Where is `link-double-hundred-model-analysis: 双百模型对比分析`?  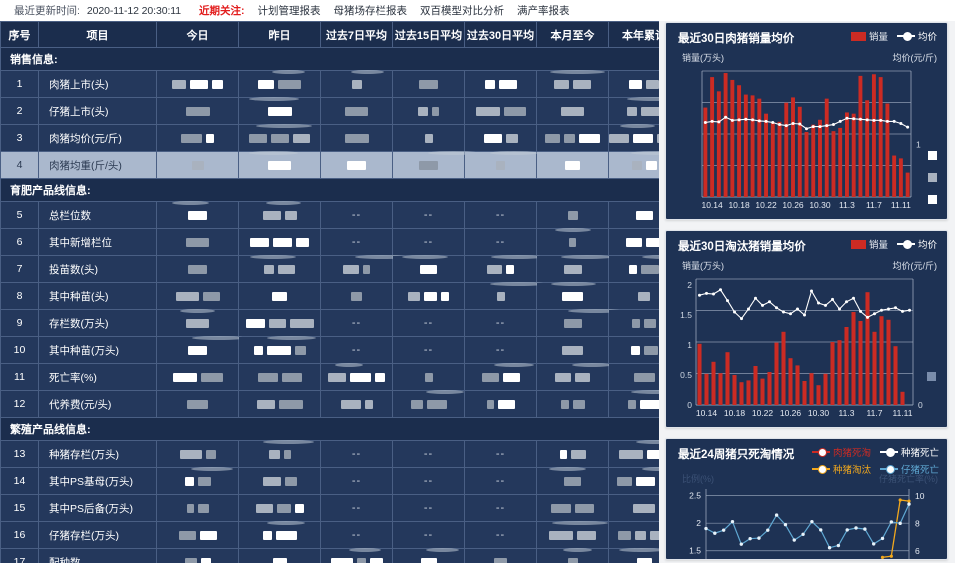 link-double-hundred-model-analysis: 双百模型对比分析 is located at coordinates (461, 11).